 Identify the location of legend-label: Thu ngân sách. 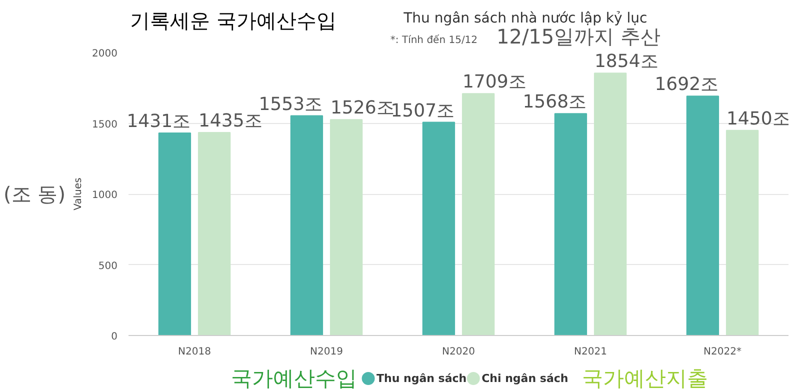
(421, 378).